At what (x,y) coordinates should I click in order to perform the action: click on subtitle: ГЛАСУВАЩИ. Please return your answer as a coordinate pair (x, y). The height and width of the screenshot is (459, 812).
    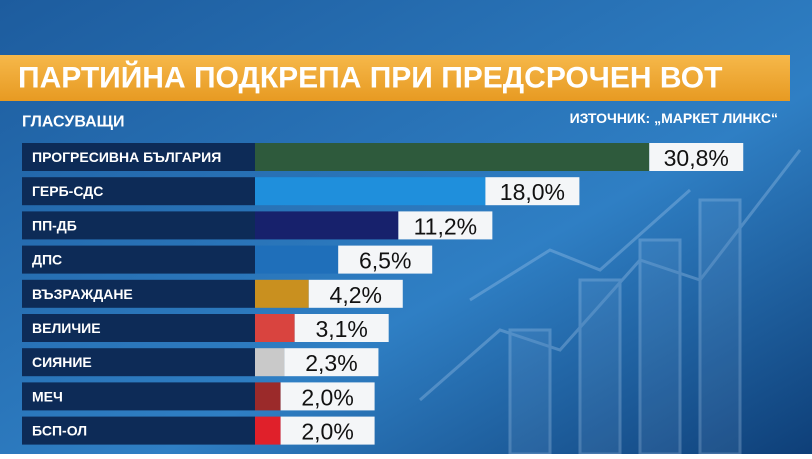
    Looking at the image, I should click on (73, 122).